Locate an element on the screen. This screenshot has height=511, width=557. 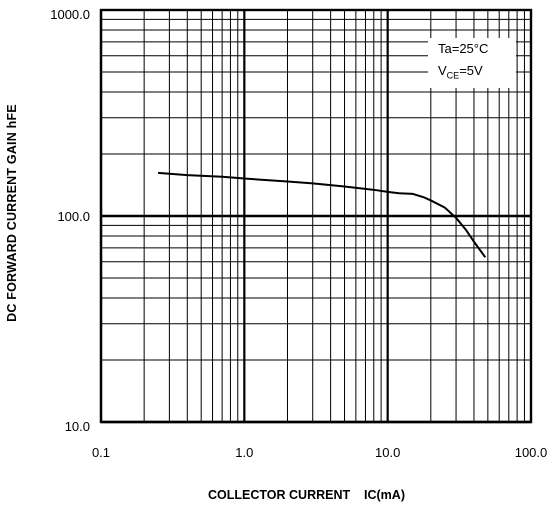
y-tick-label: 10.0 is located at coordinates (77, 426).